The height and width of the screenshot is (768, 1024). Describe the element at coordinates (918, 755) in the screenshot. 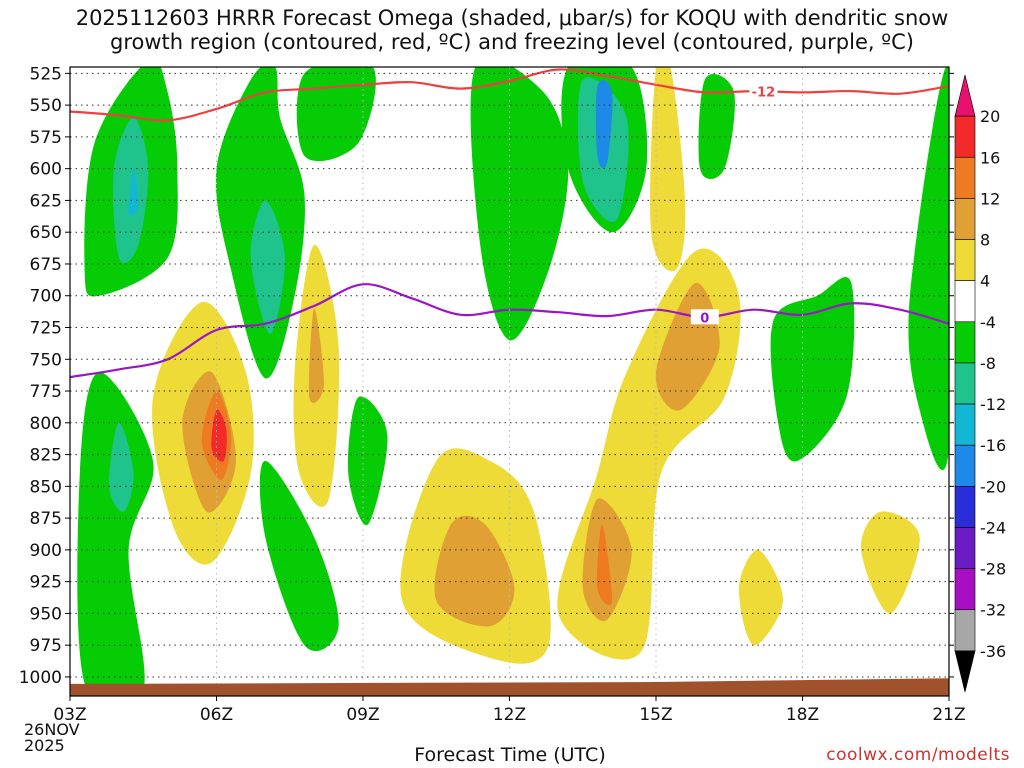

I see `credit-link: coolwx.com/modelts` at that location.